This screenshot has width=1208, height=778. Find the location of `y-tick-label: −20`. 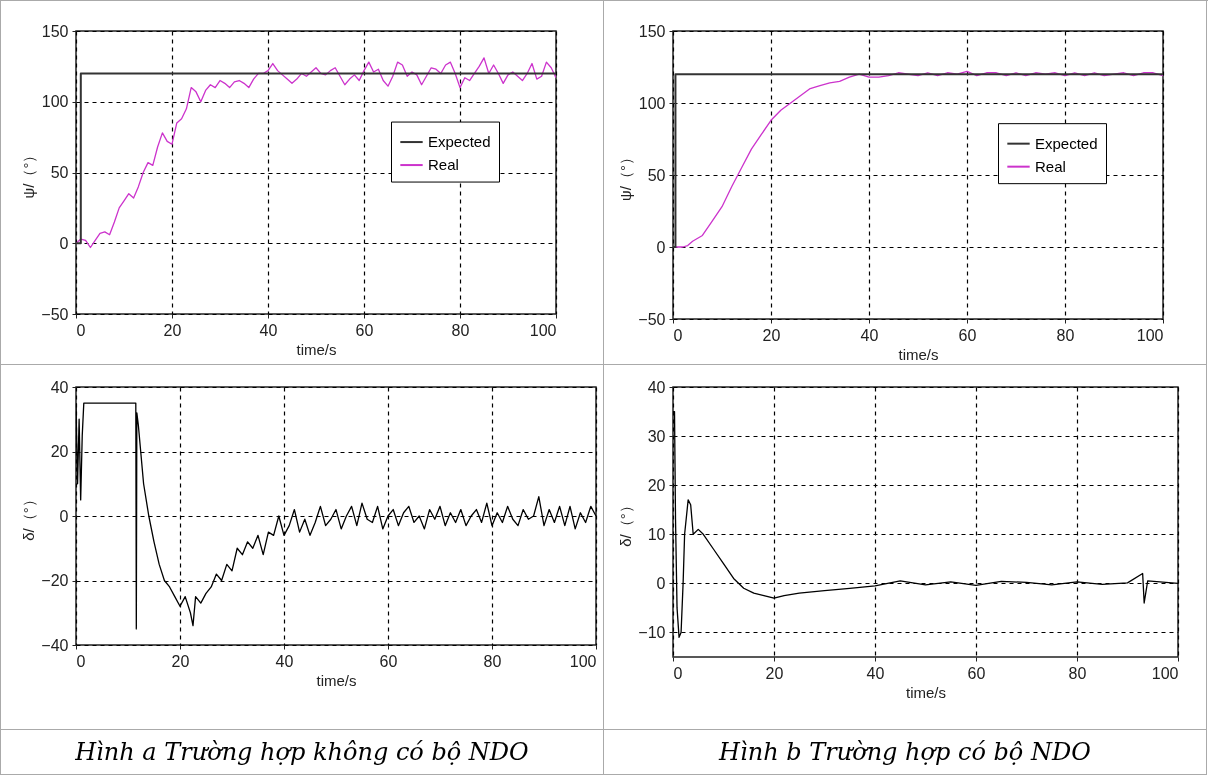

y-tick-label: −20 is located at coordinates (55, 580).